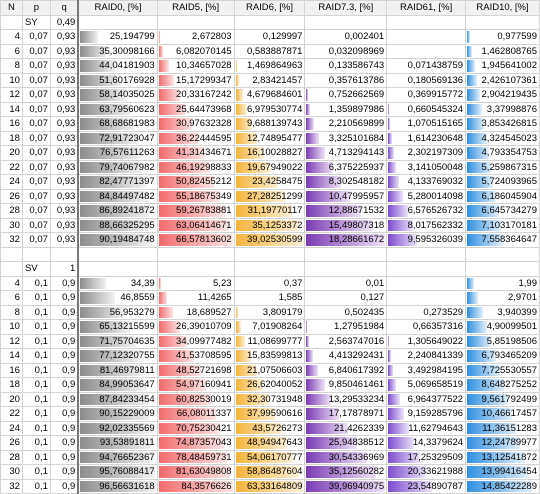 The image size is (540, 494). What do you see at coordinates (117, 225) in the screenshot?
I see `raid-value-cell: 88,66325295` at bounding box center [117, 225].